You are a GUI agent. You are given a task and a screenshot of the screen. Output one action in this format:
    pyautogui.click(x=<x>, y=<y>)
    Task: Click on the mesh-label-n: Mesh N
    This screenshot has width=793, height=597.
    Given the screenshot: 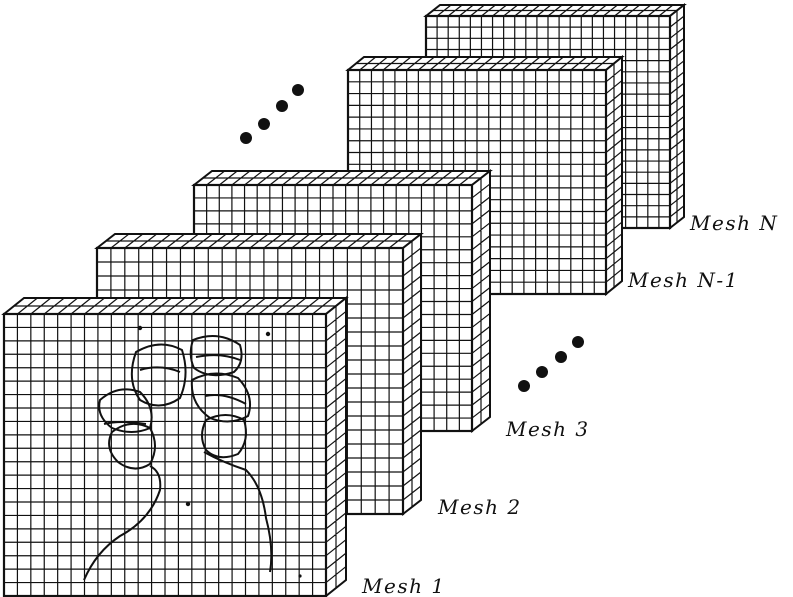 What is the action you would take?
    pyautogui.click(x=733, y=223)
    